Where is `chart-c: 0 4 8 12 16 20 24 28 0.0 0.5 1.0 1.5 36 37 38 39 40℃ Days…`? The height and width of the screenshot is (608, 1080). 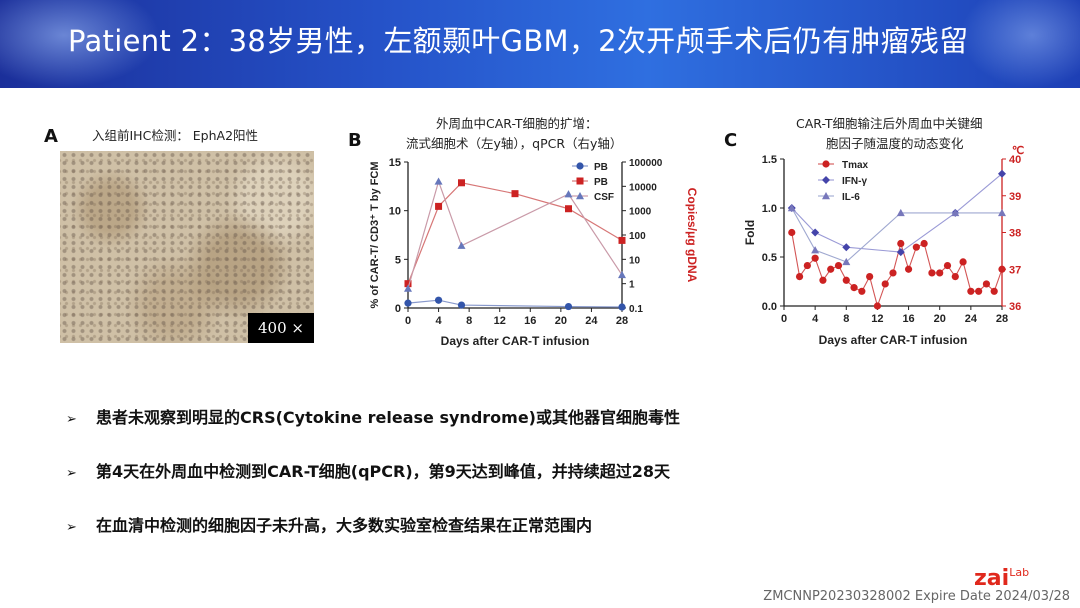 chart-c: 0 4 8 12 16 20 24 28 0.0 0.5 1.0 1.5 36 37 38 39 40℃ Days… is located at coordinates (883, 246).